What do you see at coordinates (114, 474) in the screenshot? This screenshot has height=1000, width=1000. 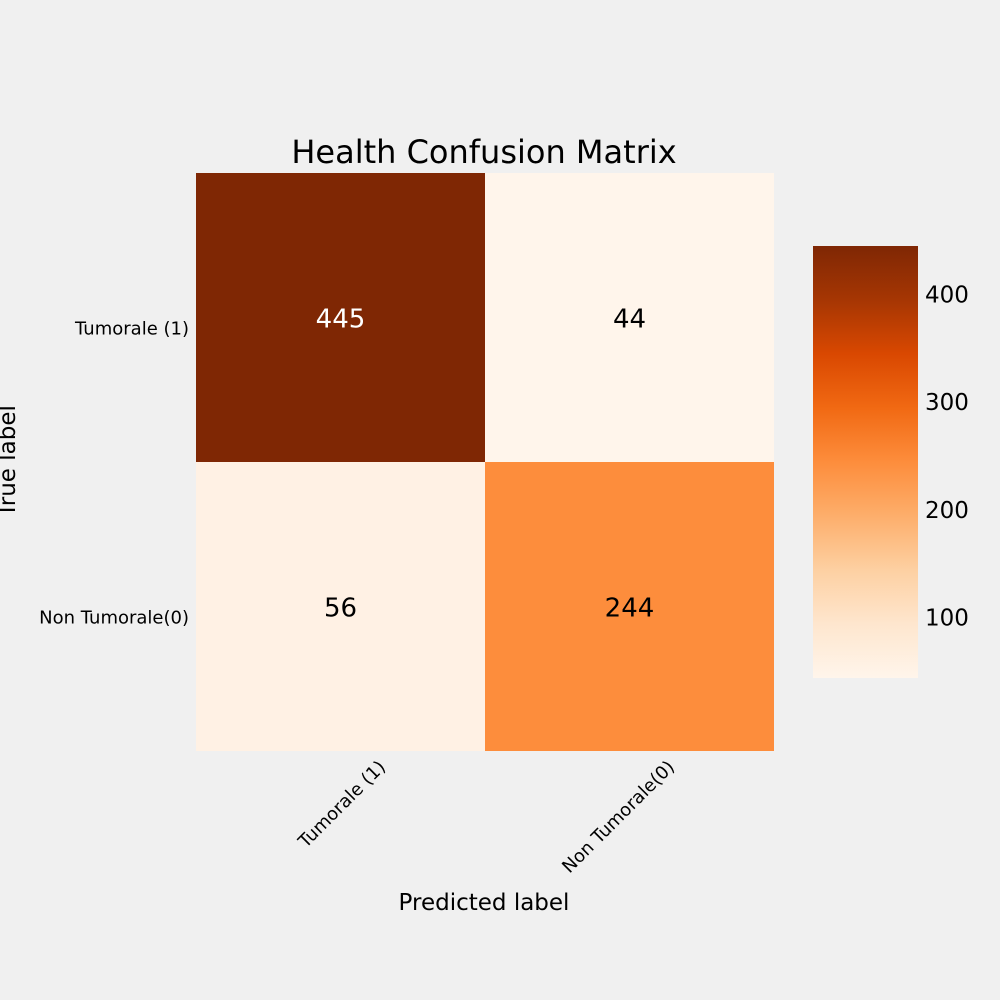 I see `y-tick-labels: Tumorale (1) Non Tumorale(0)` at bounding box center [114, 474].